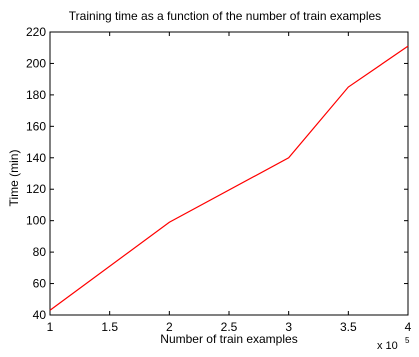 This screenshot has width=419, height=357. I want to click on x-axis-multiplier: x 10, so click(387, 346).